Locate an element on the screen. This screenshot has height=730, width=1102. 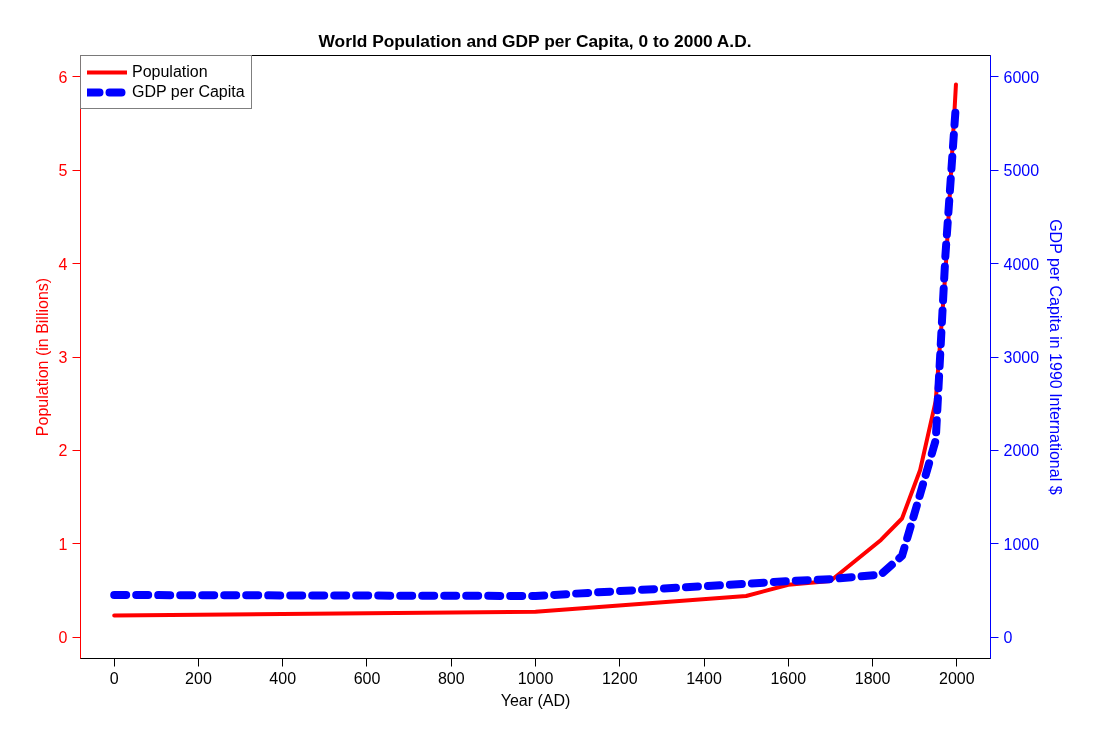
y-tick-label: 4 is located at coordinates (63, 264).